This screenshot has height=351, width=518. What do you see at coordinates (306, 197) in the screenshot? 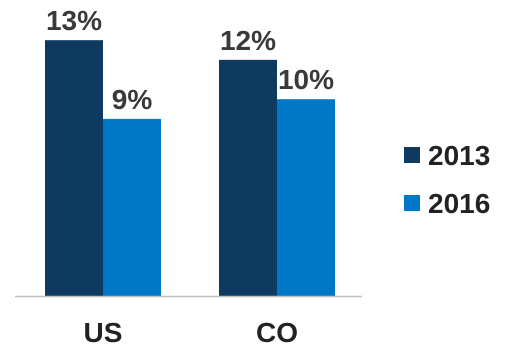
I see `bar-co-2016` at bounding box center [306, 197].